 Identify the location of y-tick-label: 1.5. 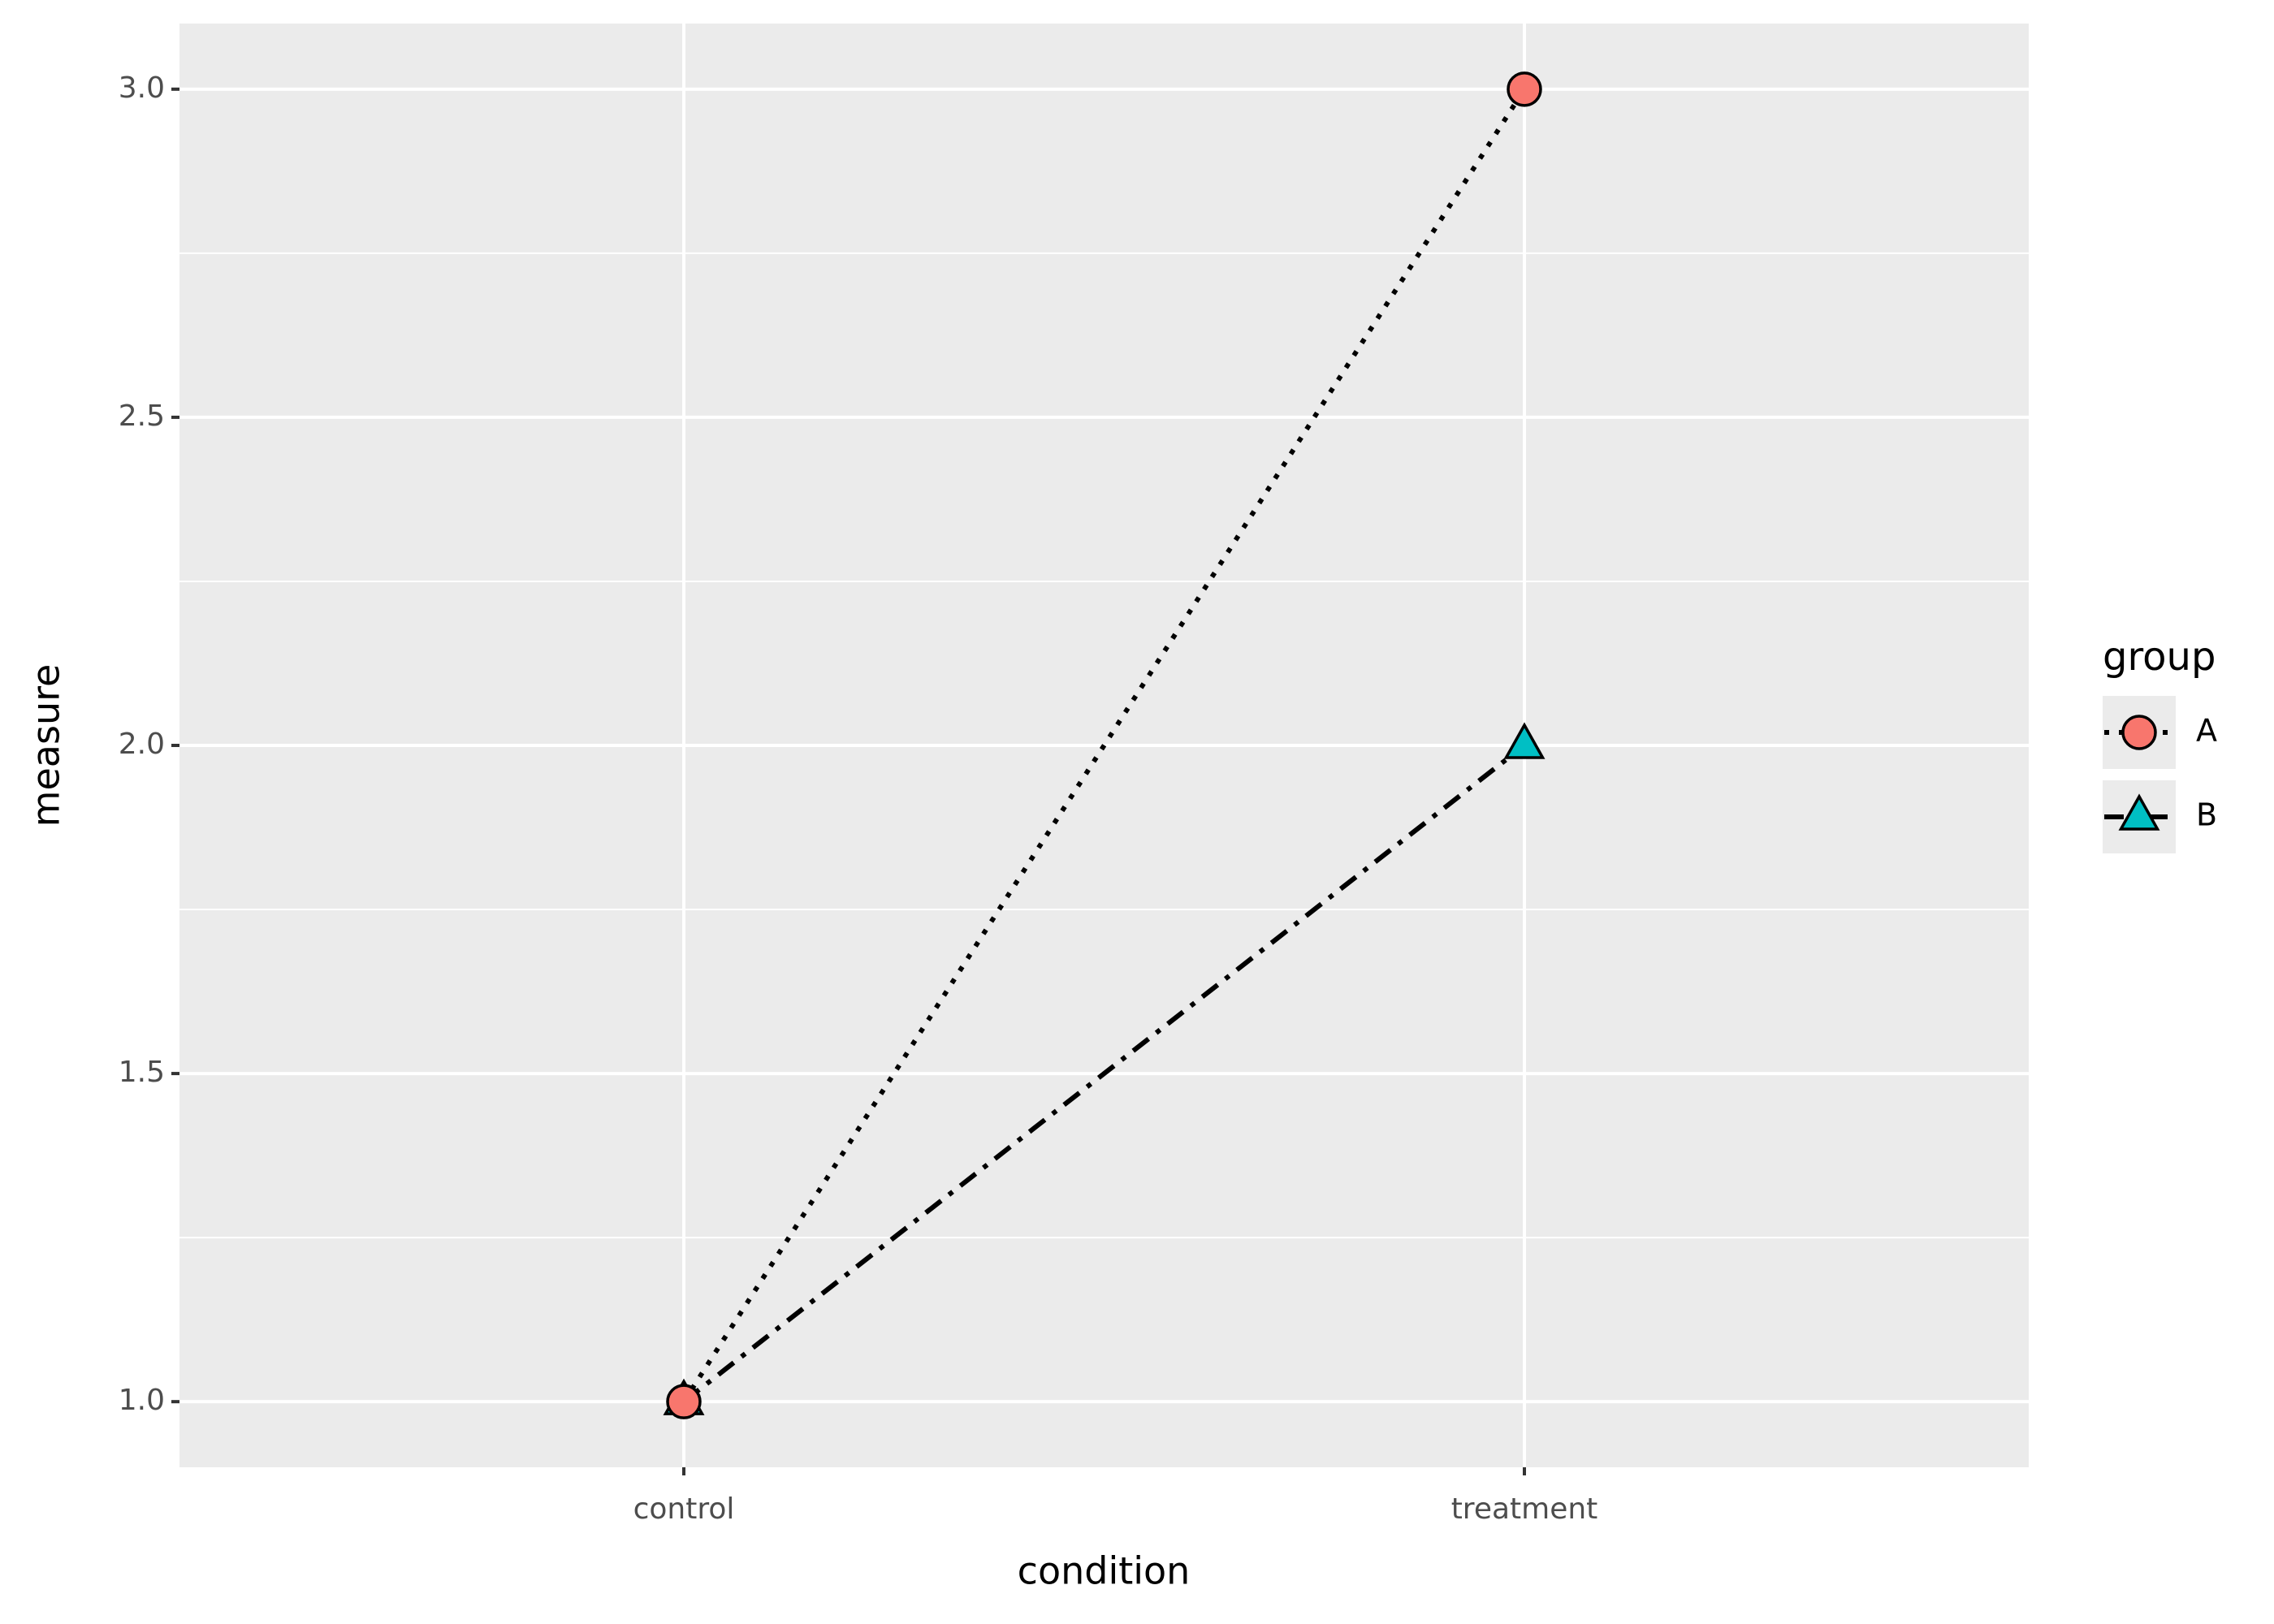
(142, 1073).